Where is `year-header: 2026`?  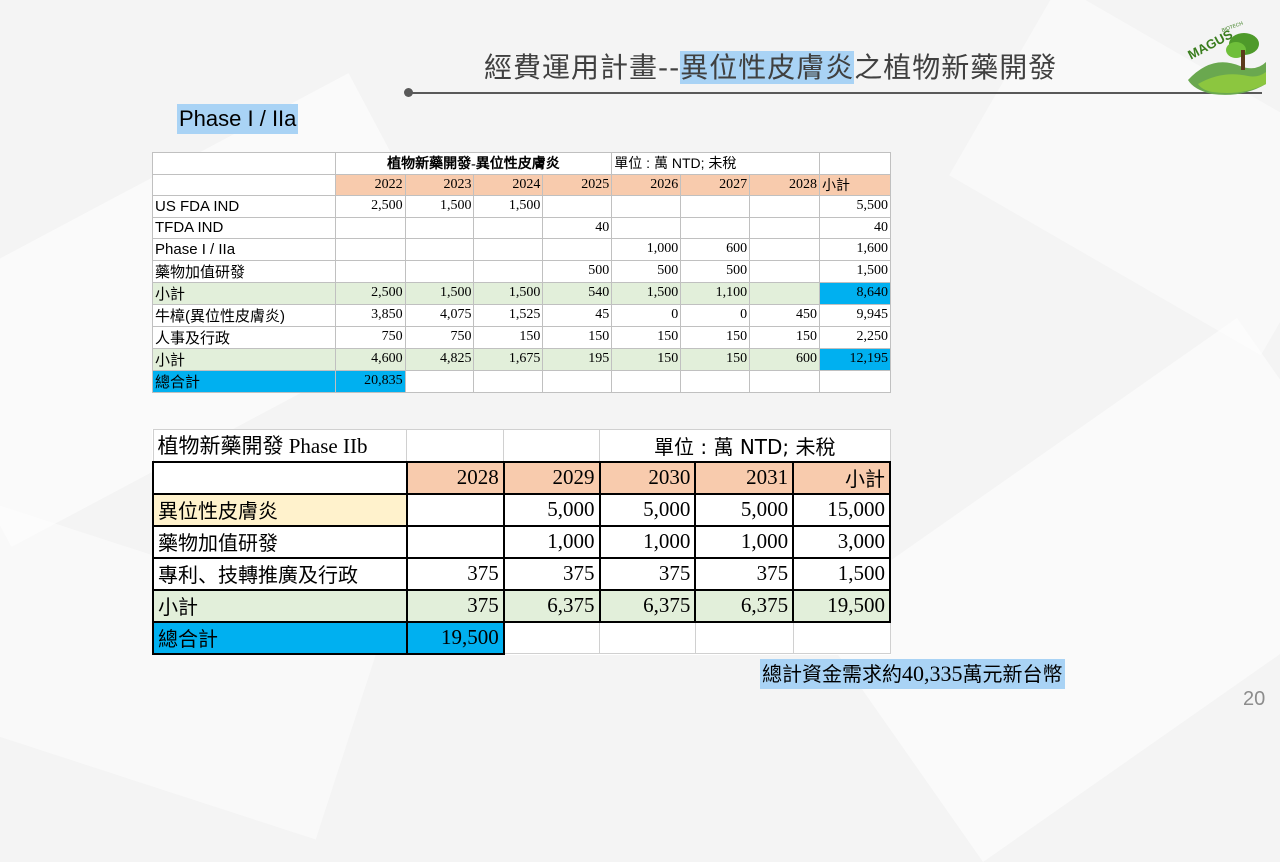
year-header: 2026 is located at coordinates (646, 184).